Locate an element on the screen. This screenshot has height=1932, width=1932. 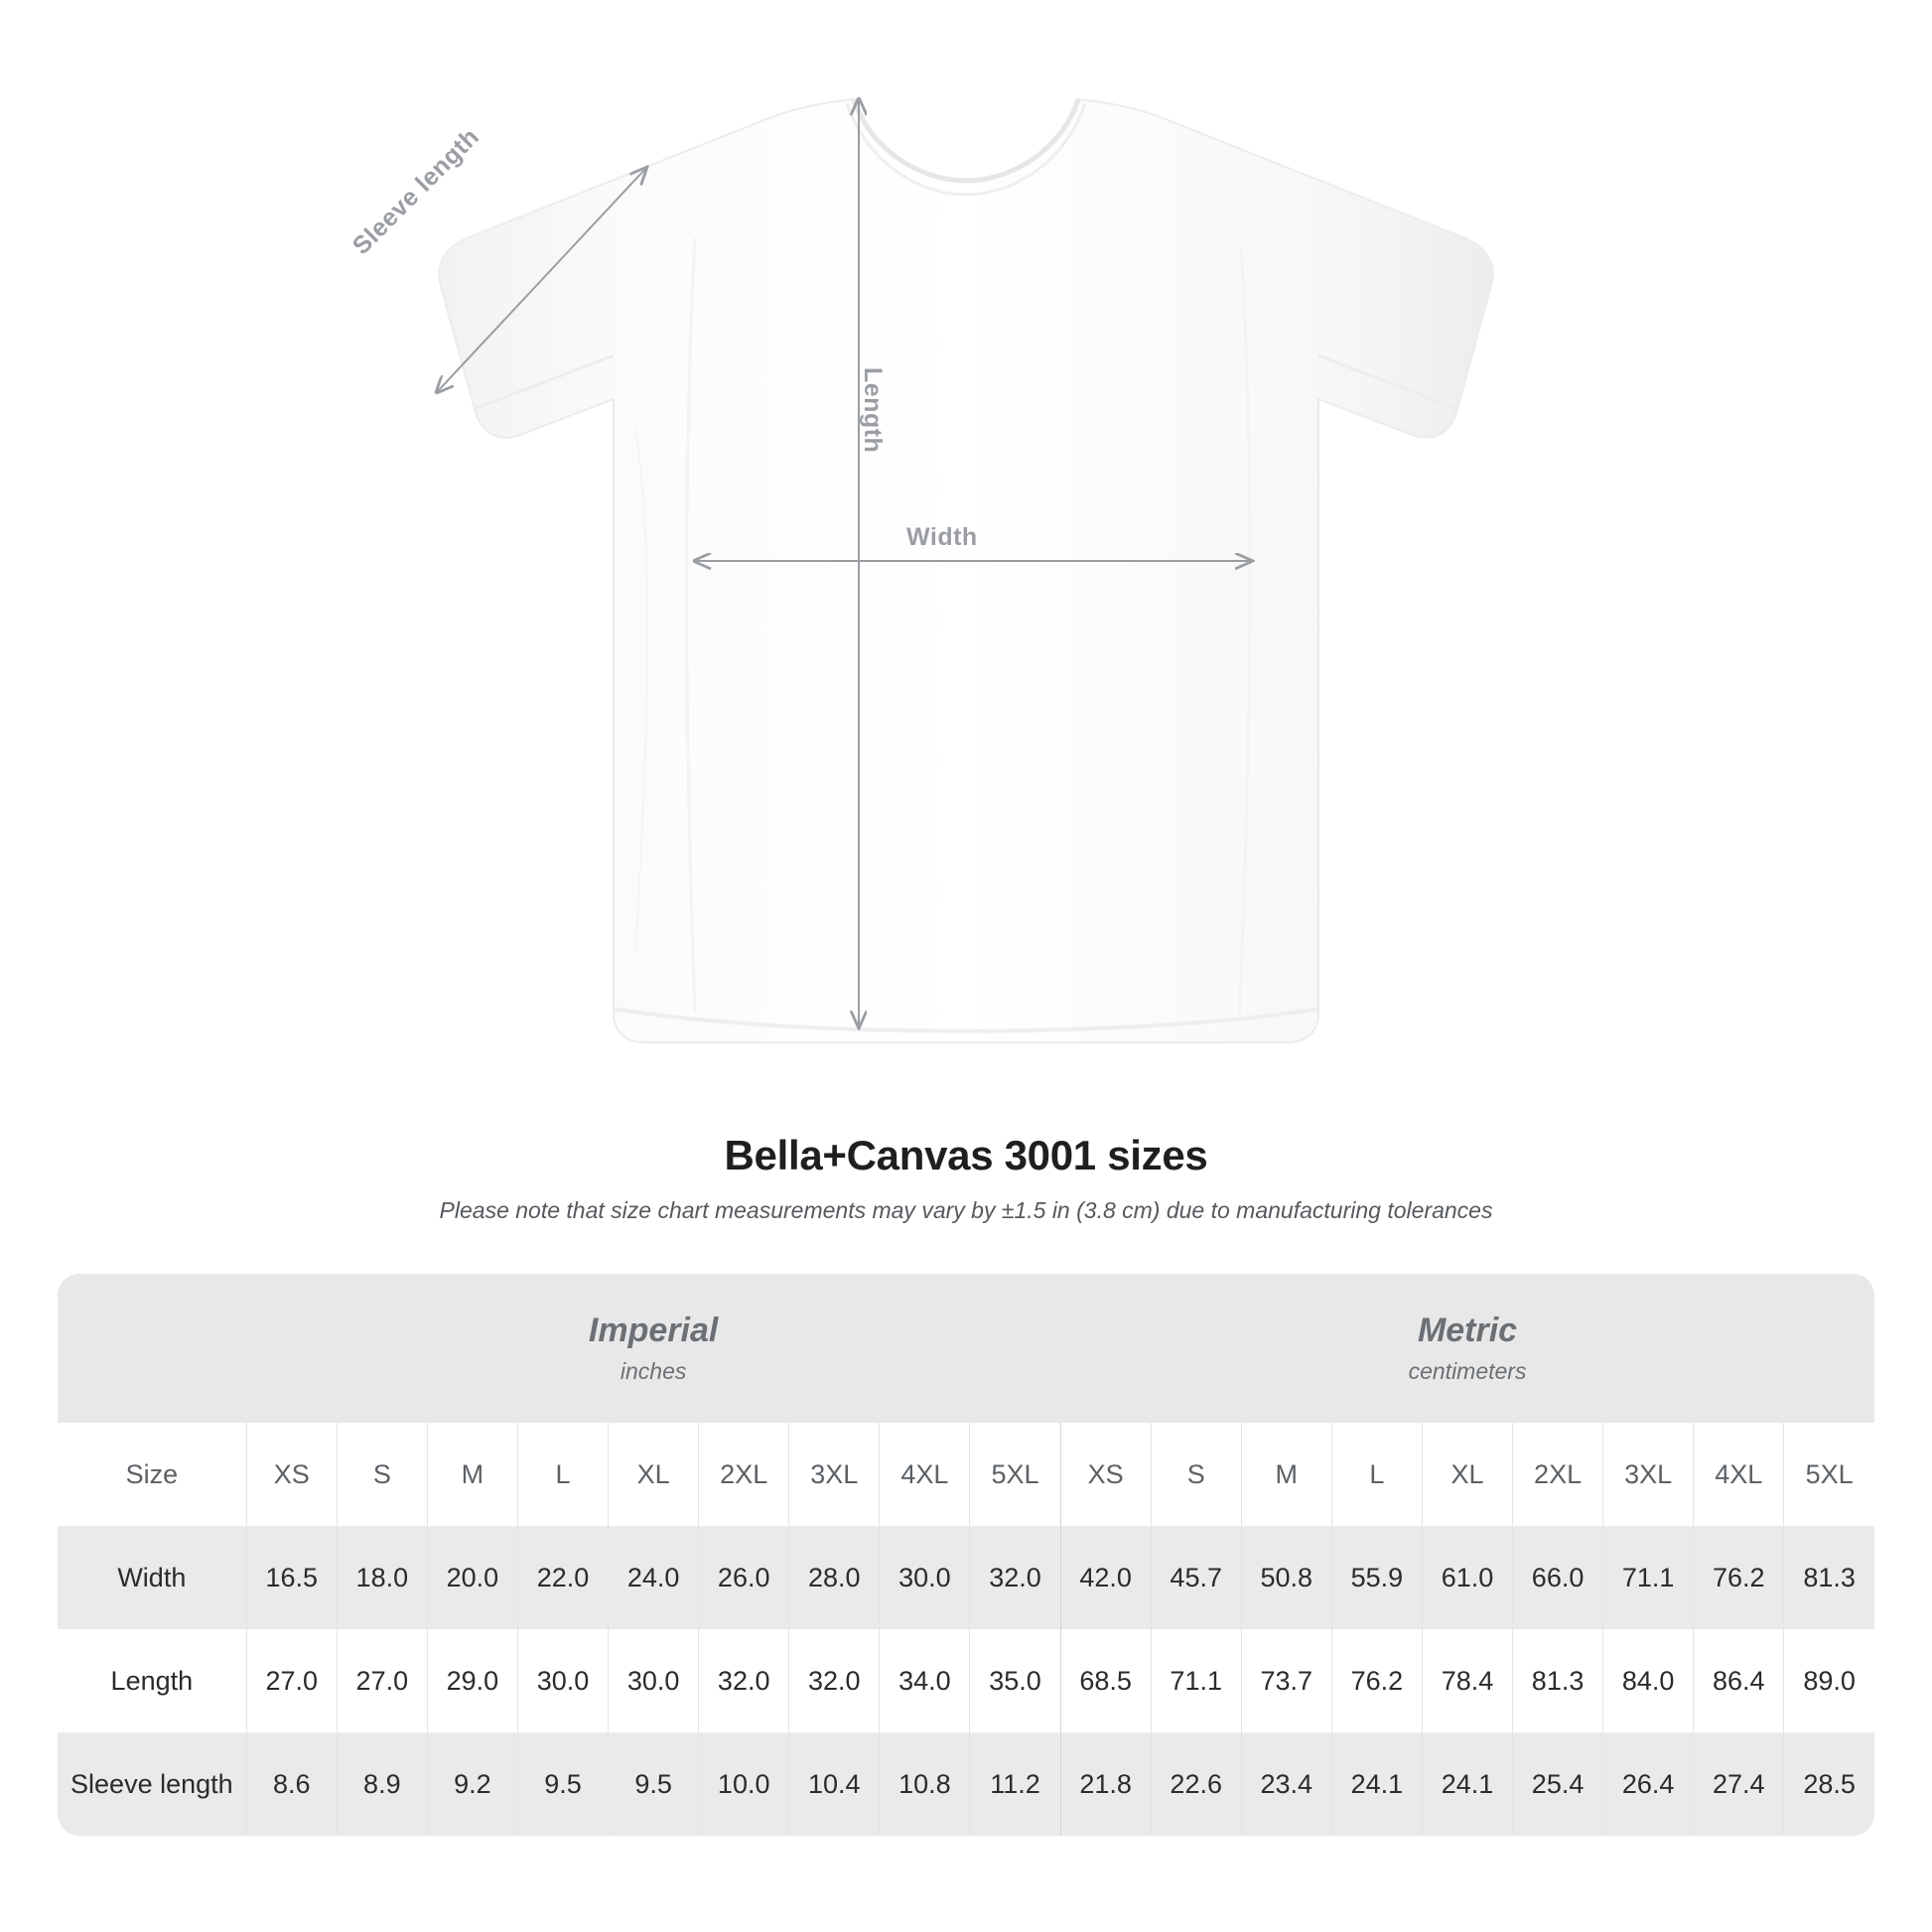
measure-value: 10.0 is located at coordinates (744, 1784).